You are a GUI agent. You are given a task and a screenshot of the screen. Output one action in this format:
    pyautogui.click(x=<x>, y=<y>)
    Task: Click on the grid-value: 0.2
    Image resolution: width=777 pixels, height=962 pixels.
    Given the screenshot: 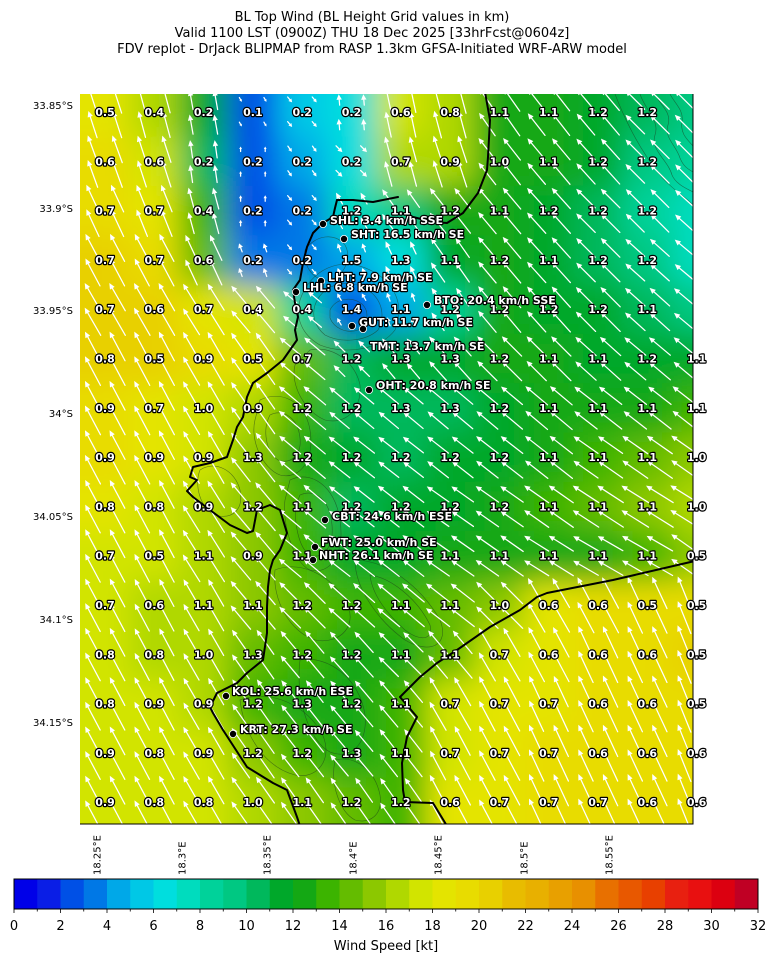 What is the action you would take?
    pyautogui.click(x=302, y=260)
    